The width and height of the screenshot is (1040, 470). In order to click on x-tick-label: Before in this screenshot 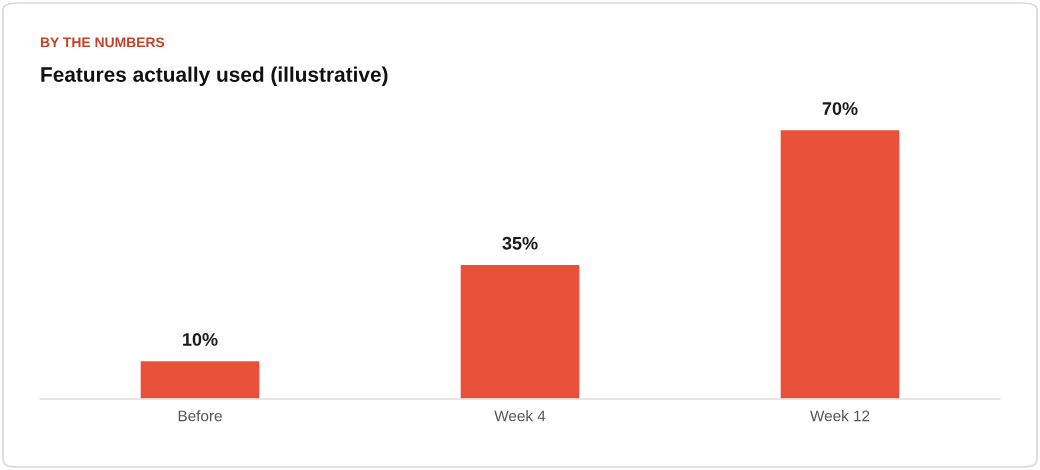, I will do `click(200, 416)`.